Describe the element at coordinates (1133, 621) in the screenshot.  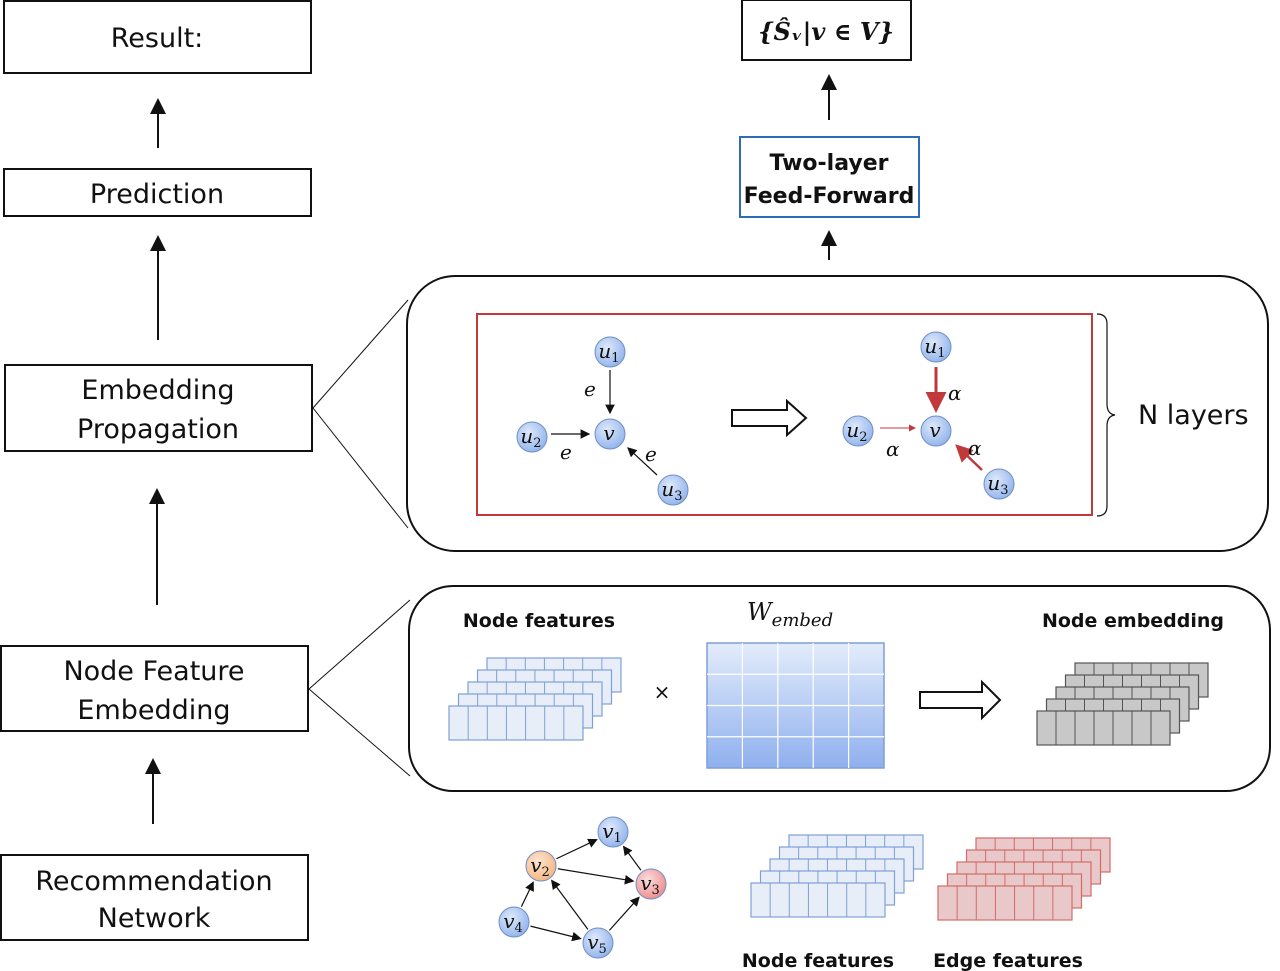
I see `node-embedding-label: Node embedding` at that location.